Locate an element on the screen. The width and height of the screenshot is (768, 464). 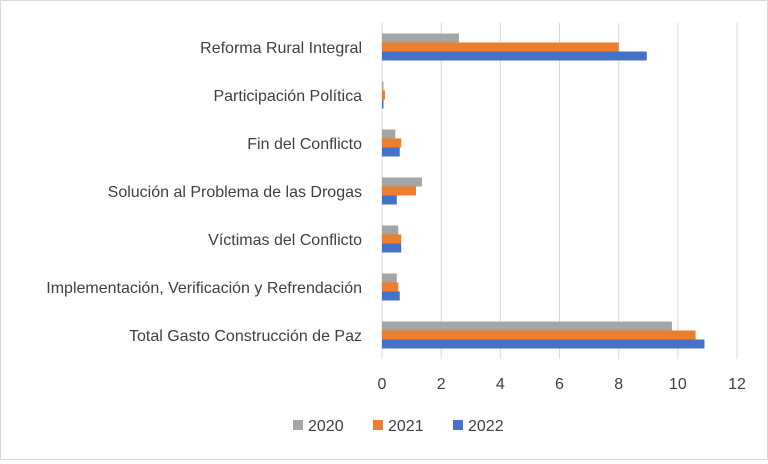
legend-label: 2020 is located at coordinates (326, 426).